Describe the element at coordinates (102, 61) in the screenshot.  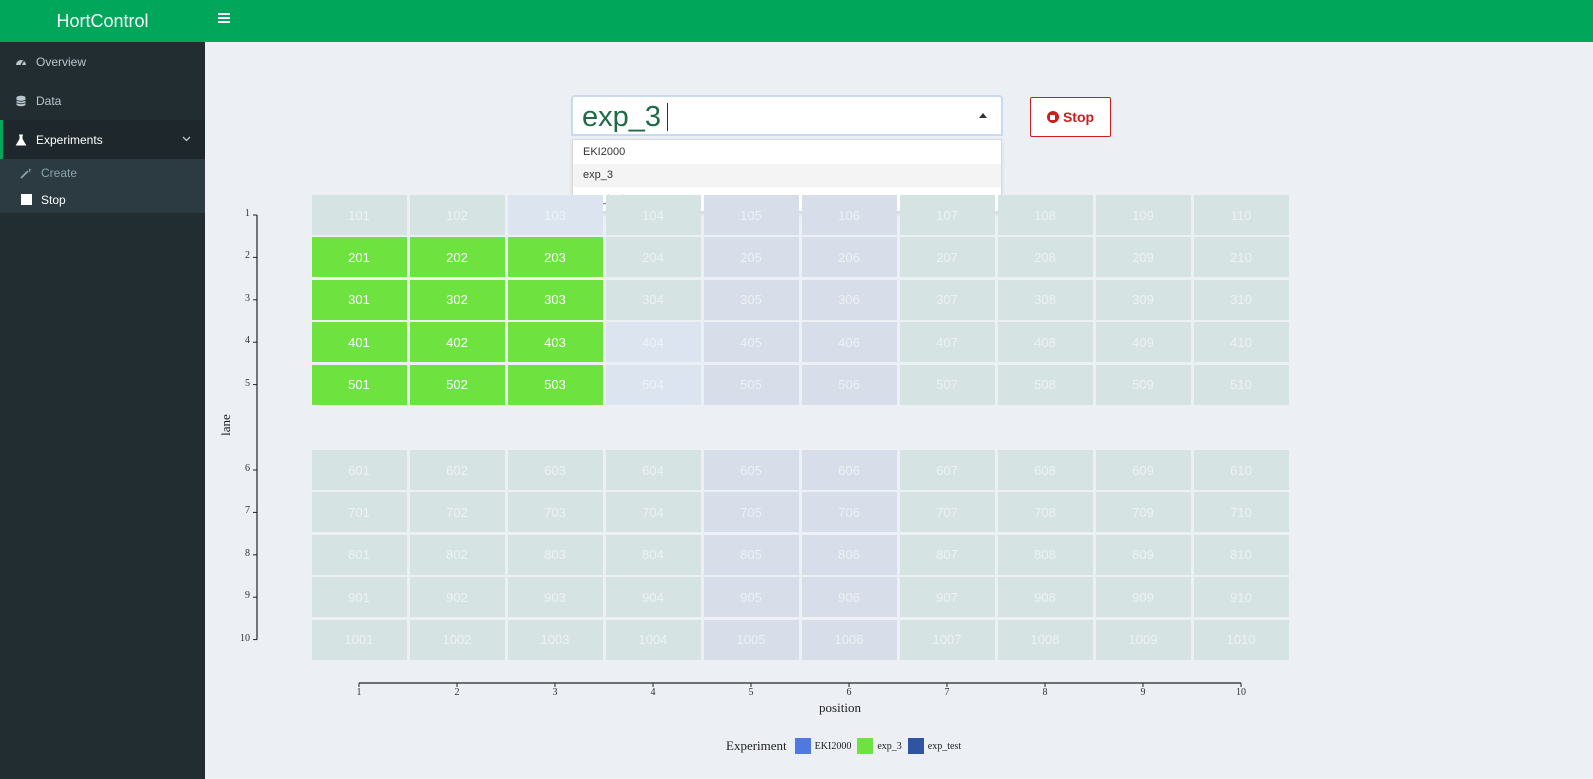
I see `sidebar-item-overview: Overview` at that location.